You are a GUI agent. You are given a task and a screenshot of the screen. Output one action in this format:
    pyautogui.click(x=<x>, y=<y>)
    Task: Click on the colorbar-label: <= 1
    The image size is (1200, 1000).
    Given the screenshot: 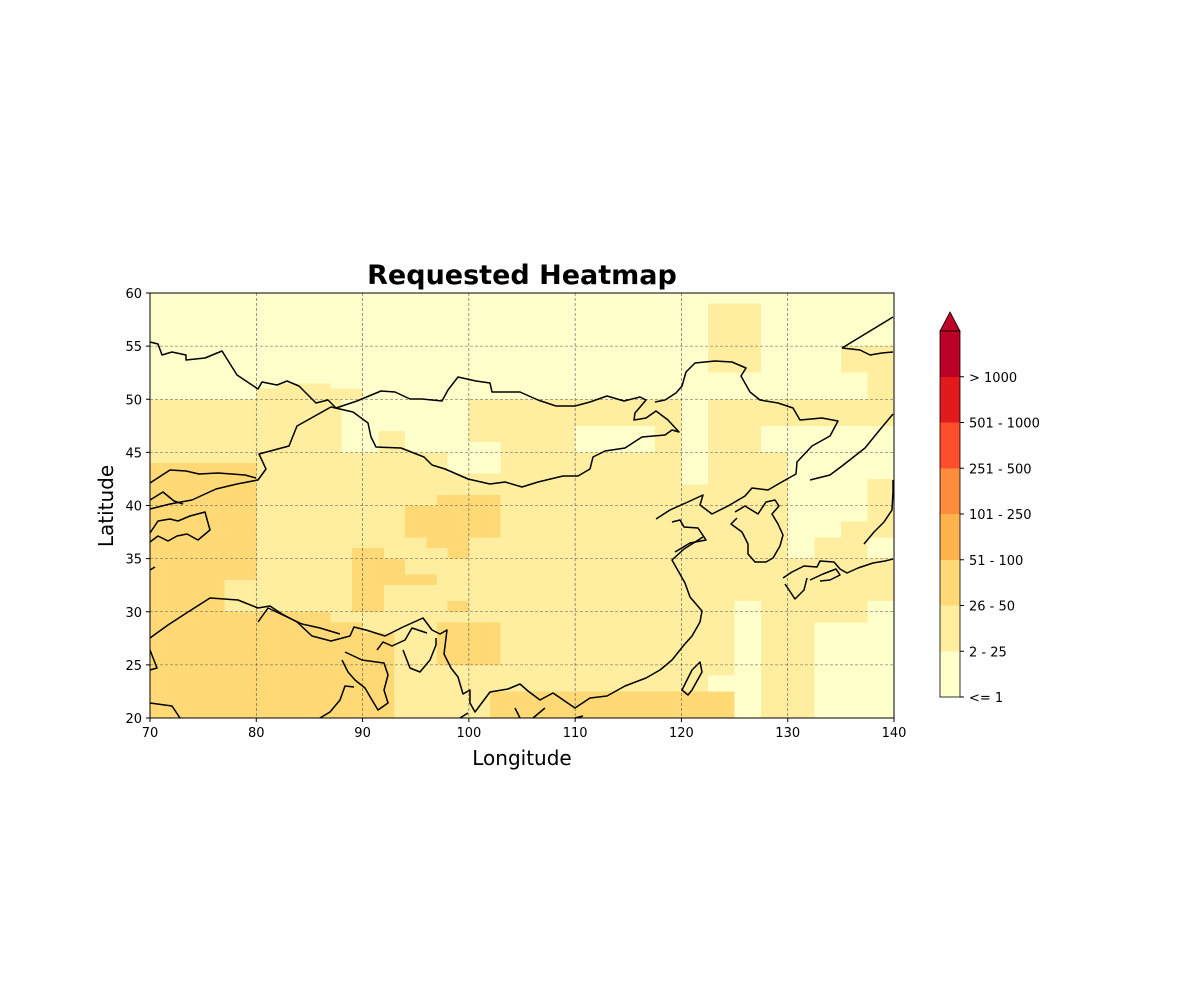 What is the action you would take?
    pyautogui.click(x=986, y=698)
    